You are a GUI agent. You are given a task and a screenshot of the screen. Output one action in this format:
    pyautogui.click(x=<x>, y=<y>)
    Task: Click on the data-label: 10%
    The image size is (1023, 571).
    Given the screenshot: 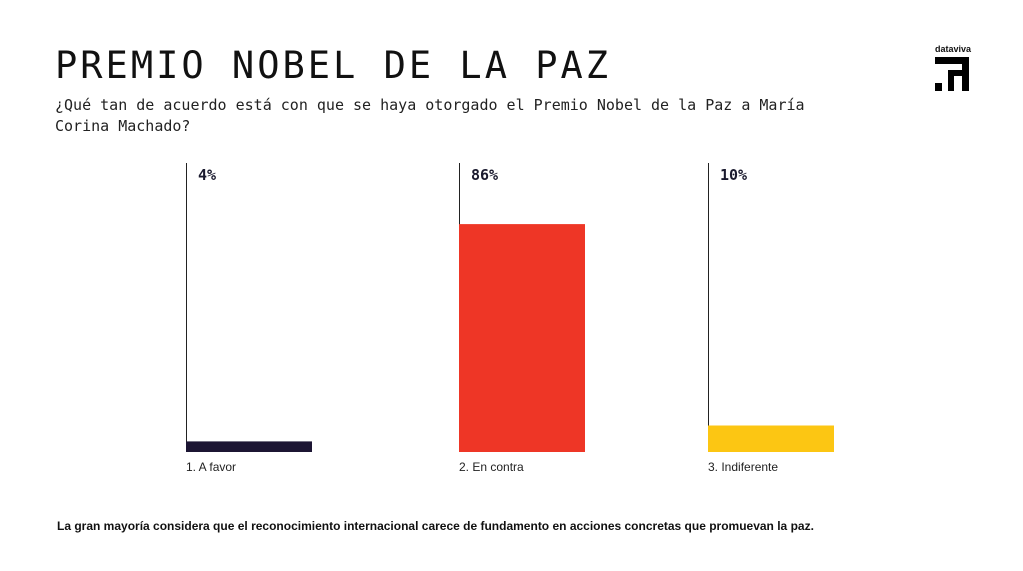 What is the action you would take?
    pyautogui.click(x=734, y=175)
    